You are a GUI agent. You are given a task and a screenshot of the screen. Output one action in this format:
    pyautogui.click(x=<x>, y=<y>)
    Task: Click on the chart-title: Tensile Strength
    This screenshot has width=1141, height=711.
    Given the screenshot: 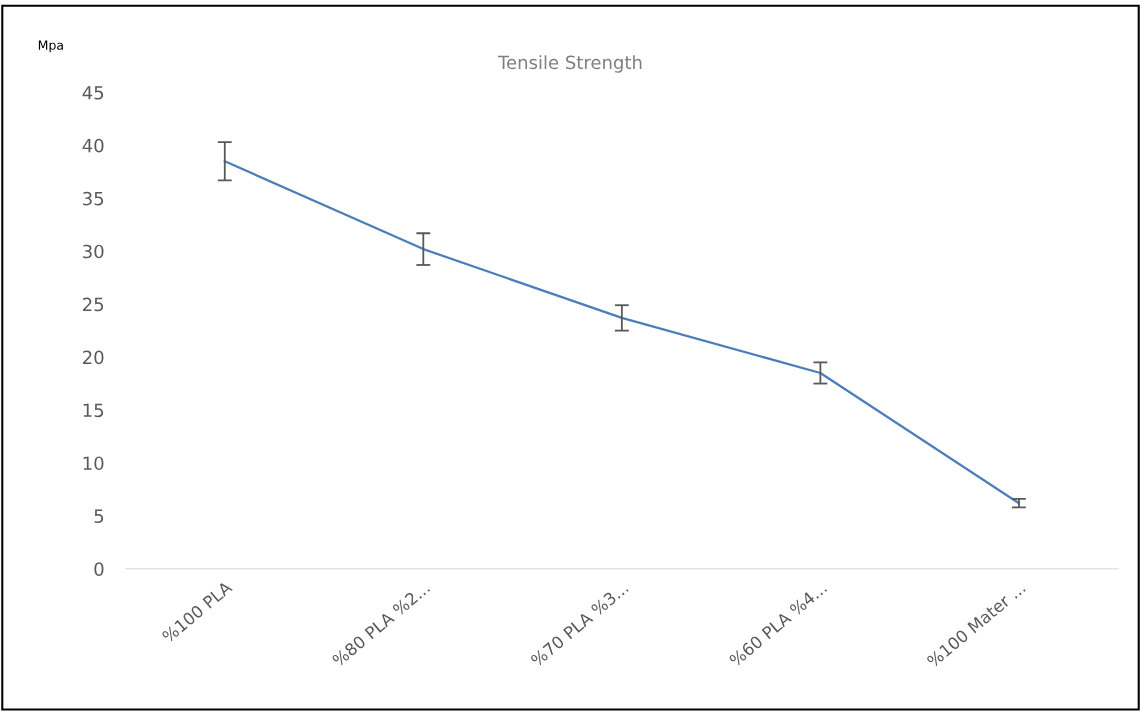 What is the action you would take?
    pyautogui.click(x=570, y=64)
    